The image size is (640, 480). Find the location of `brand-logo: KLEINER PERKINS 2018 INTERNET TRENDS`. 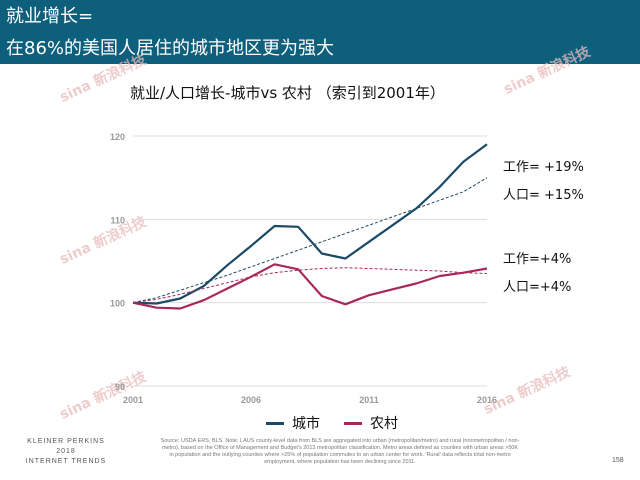

brand-logo: KLEINER PERKINS 2018 INTERNET TRENDS is located at coordinates (66, 452).